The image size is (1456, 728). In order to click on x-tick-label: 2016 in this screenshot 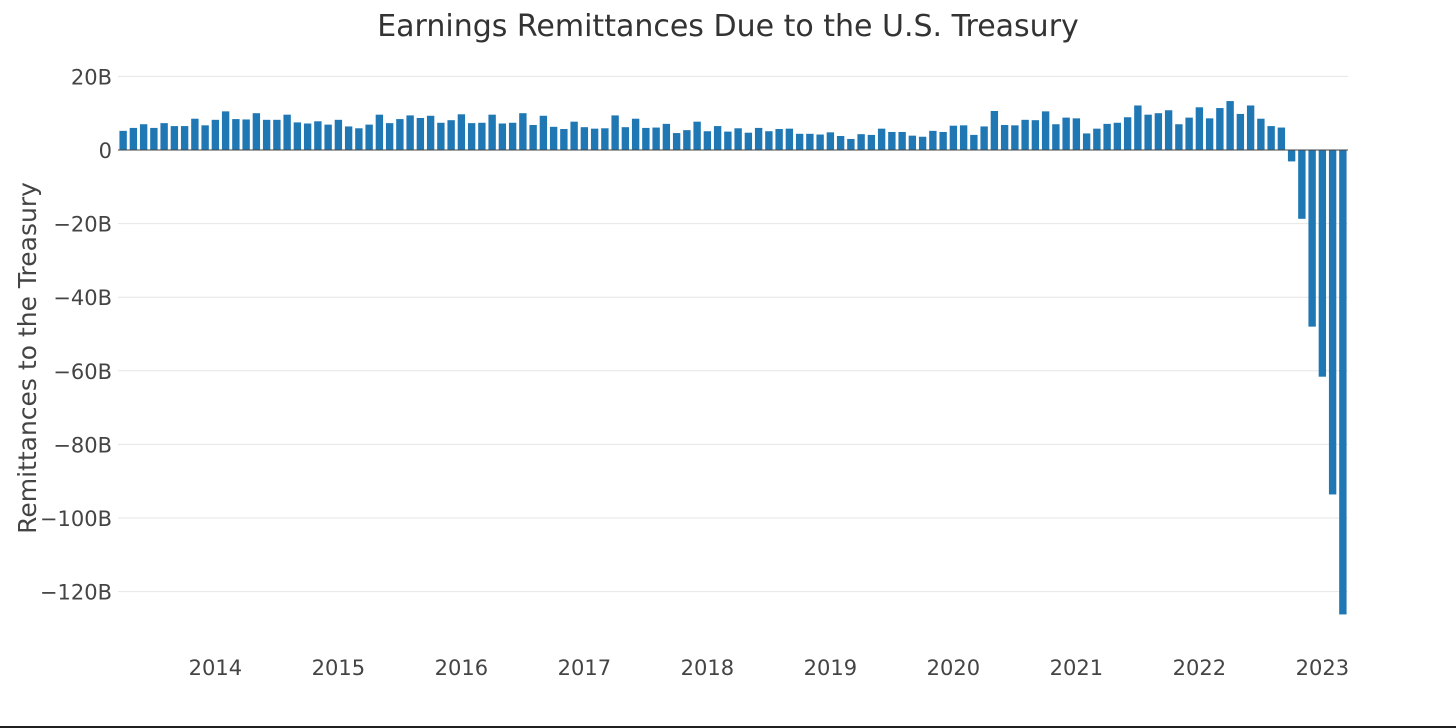, I will do `click(461, 668)`.